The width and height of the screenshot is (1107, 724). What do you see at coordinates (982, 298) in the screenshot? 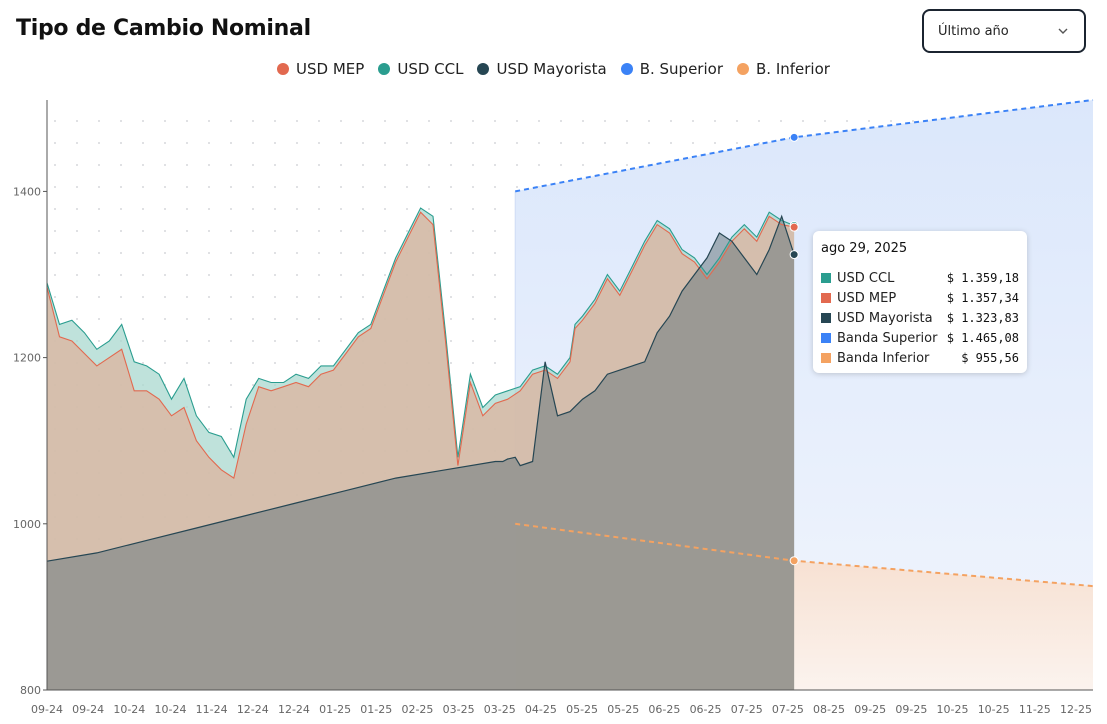
I see `tooltip-series-value: $ 1.357,34` at bounding box center [982, 298].